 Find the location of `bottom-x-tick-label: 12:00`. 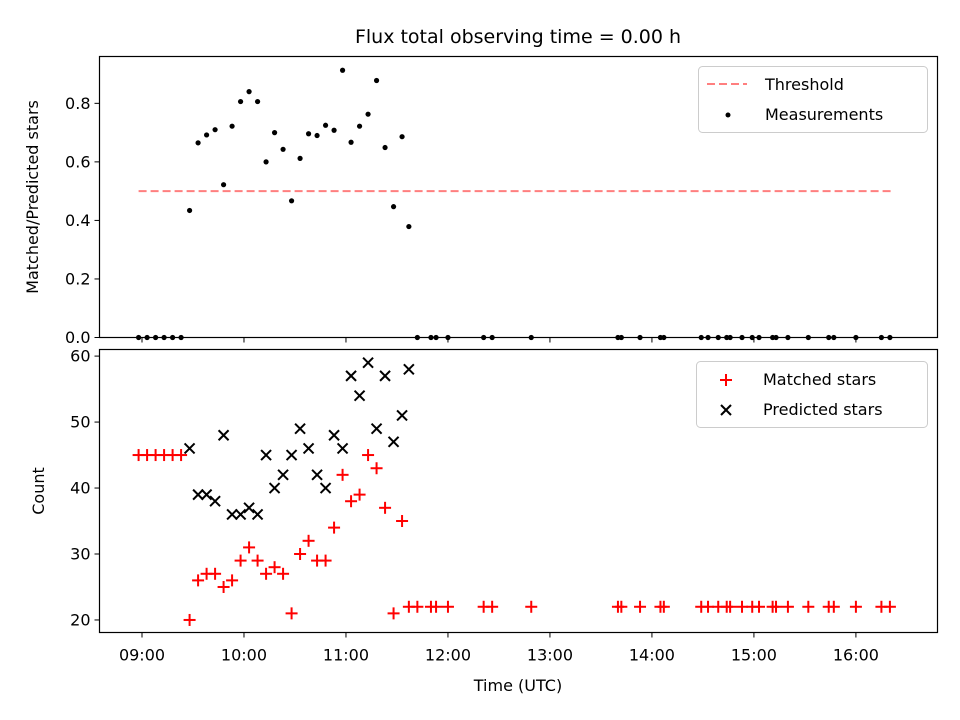

bottom-x-tick-label: 12:00 is located at coordinates (448, 655).